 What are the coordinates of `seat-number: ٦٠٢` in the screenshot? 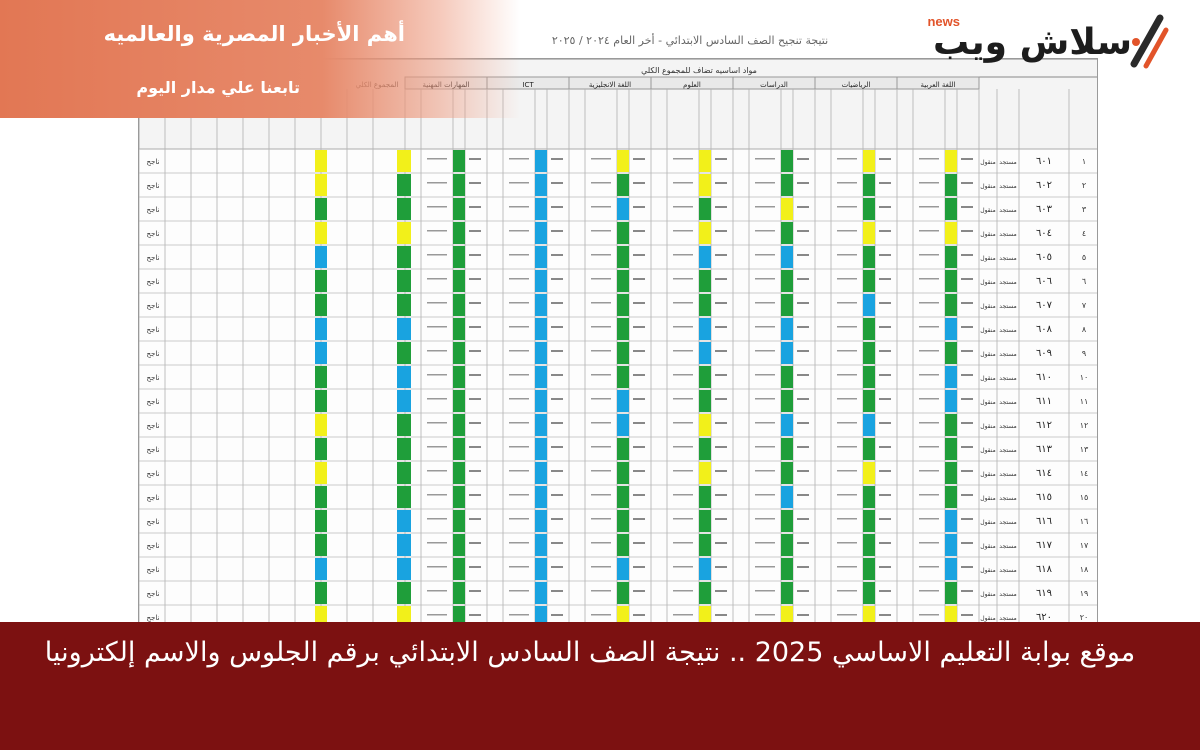 It's located at (1044, 185).